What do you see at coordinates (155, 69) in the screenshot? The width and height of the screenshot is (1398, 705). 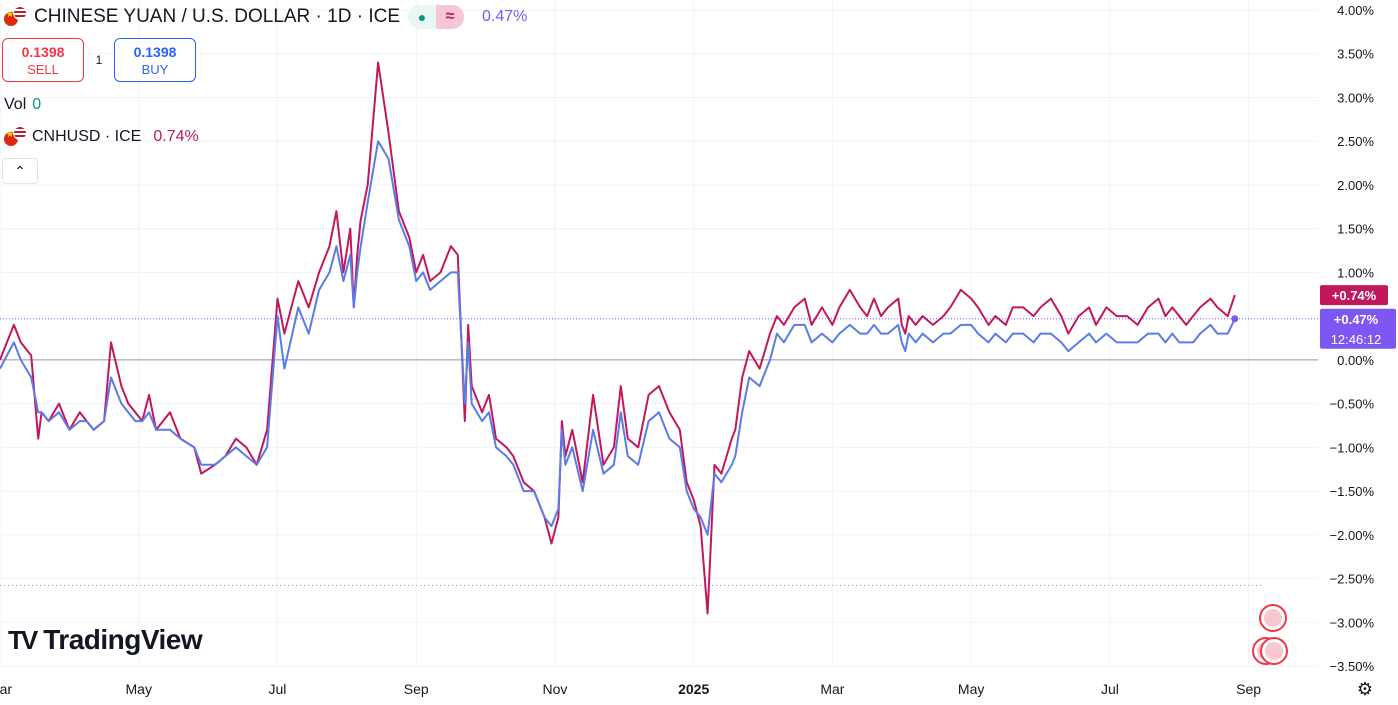 I see `buy-label: BUY` at bounding box center [155, 69].